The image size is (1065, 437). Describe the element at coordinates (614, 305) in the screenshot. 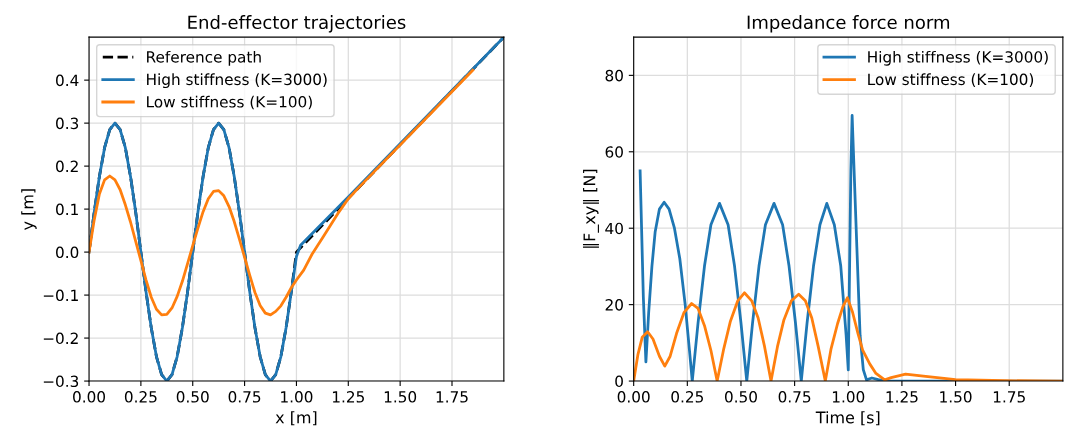

I see `y-tick-label: 20` at that location.